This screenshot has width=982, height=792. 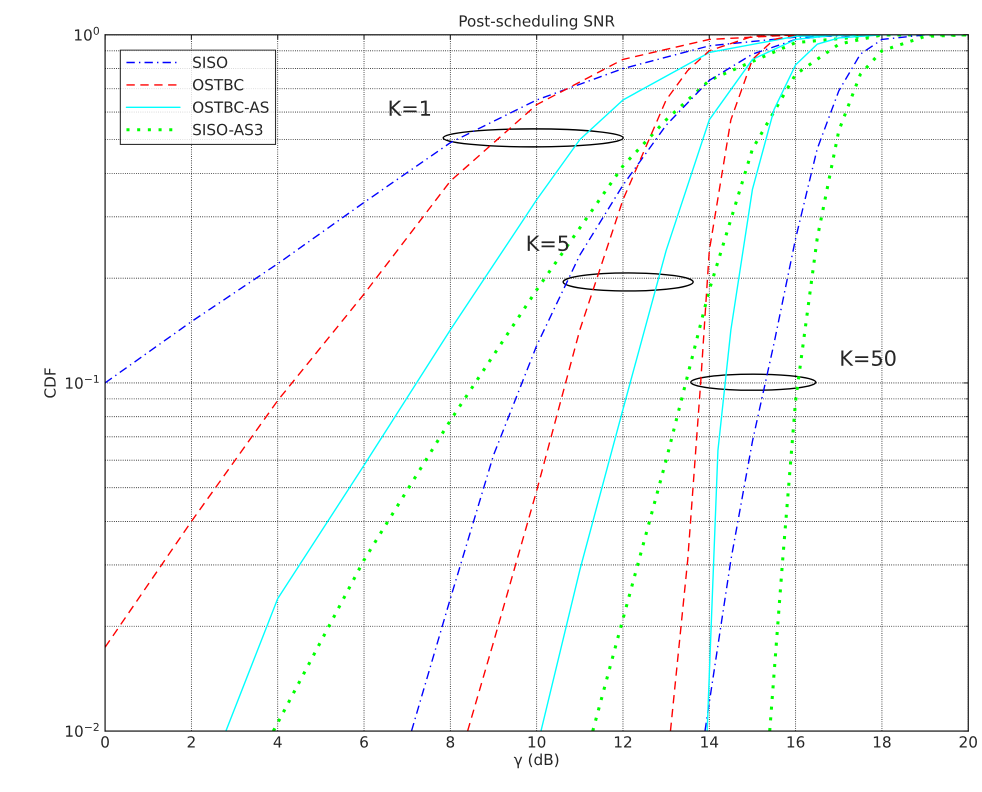 I want to click on x-tick-label: 4, so click(x=278, y=742).